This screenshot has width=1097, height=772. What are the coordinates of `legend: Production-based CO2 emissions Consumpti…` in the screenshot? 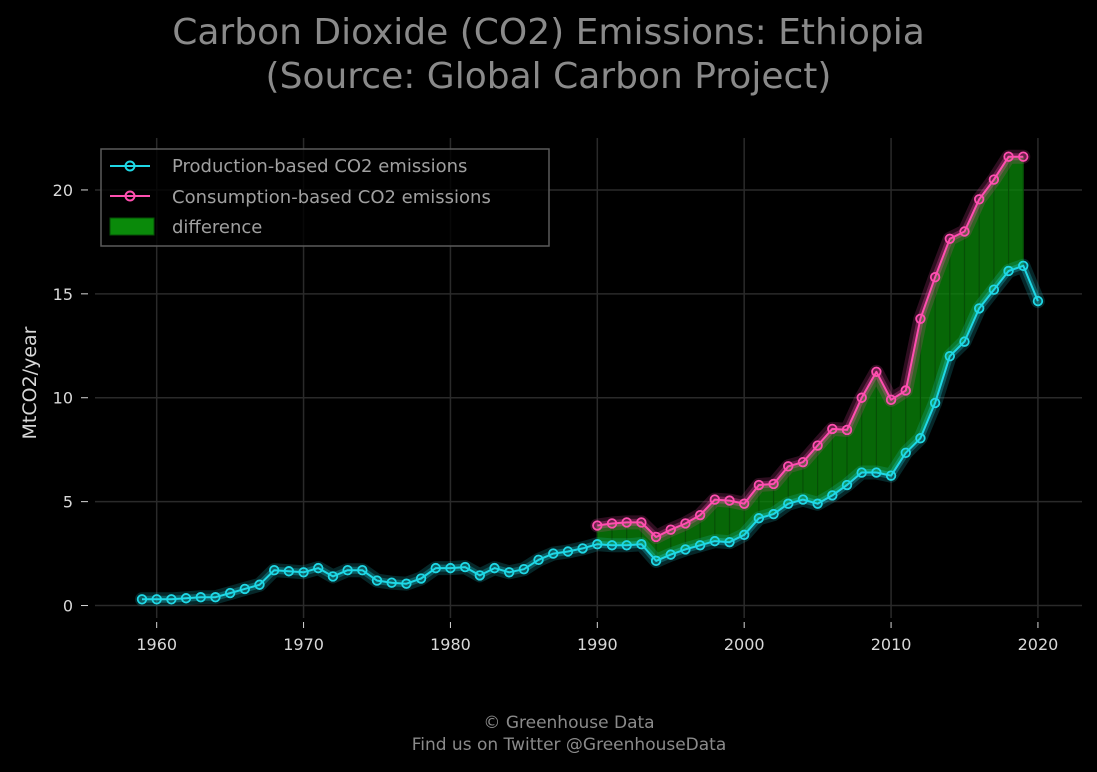 It's located at (325, 197).